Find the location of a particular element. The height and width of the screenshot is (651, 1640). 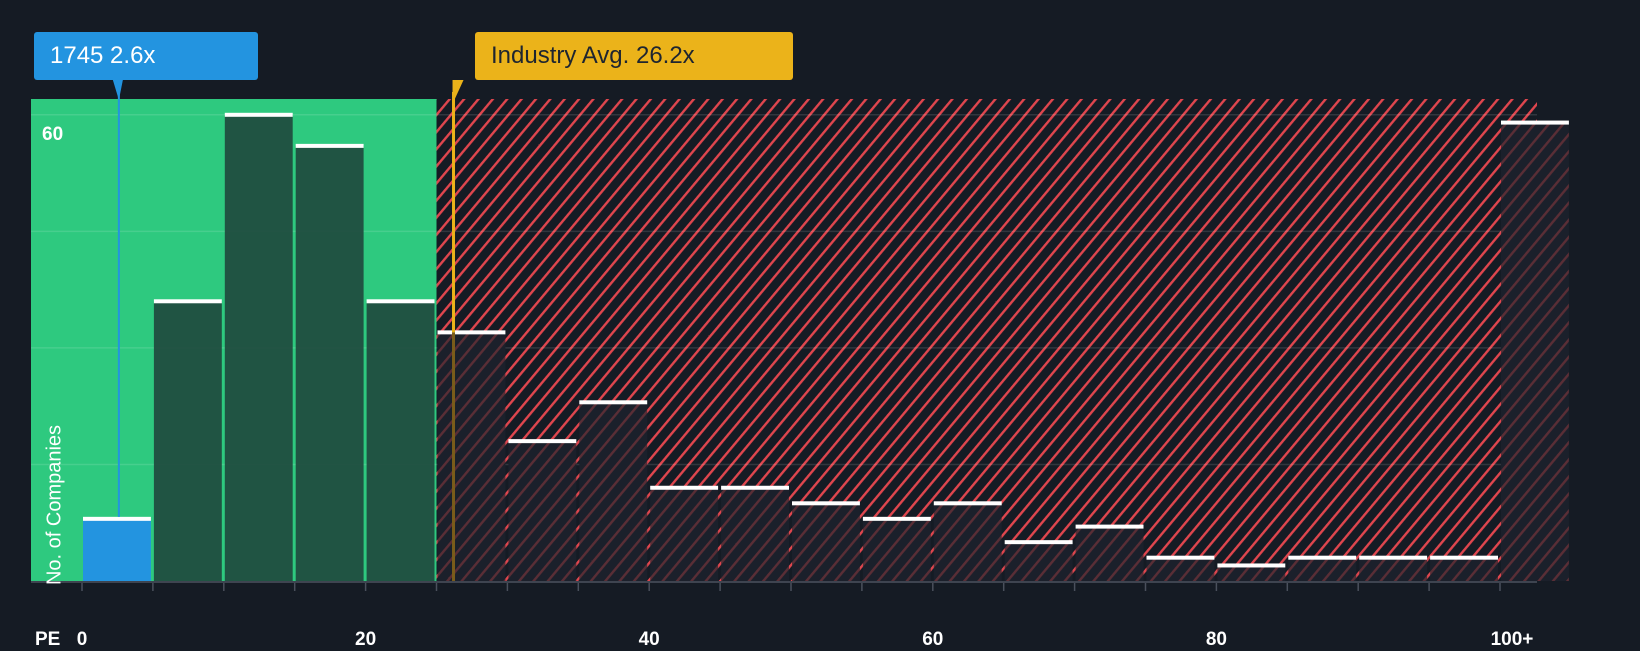

x-tick-label: 0 is located at coordinates (82, 639).